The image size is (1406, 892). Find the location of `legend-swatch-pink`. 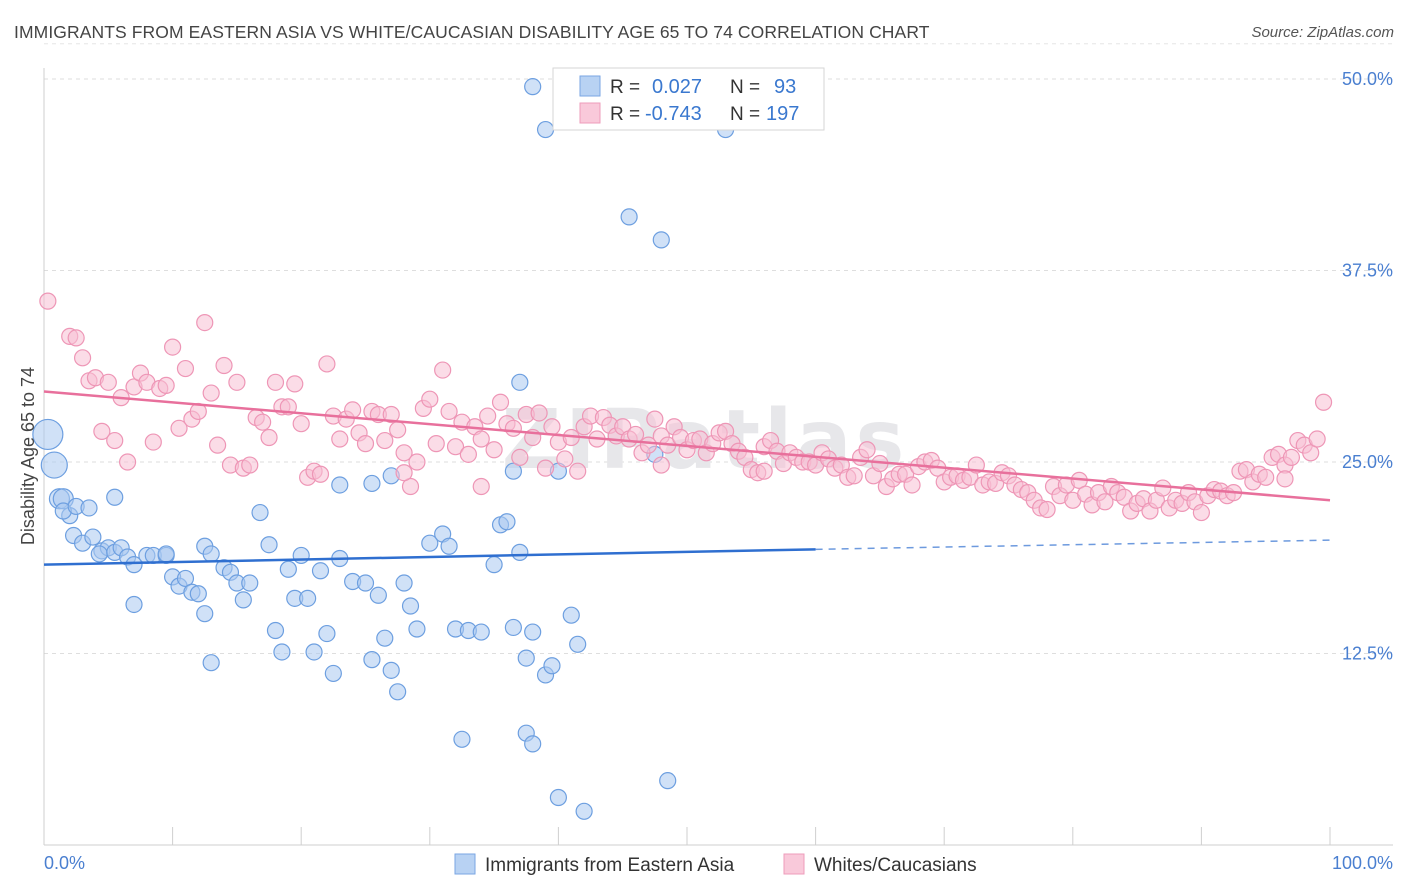

legend-swatch-pink is located at coordinates (590, 113).